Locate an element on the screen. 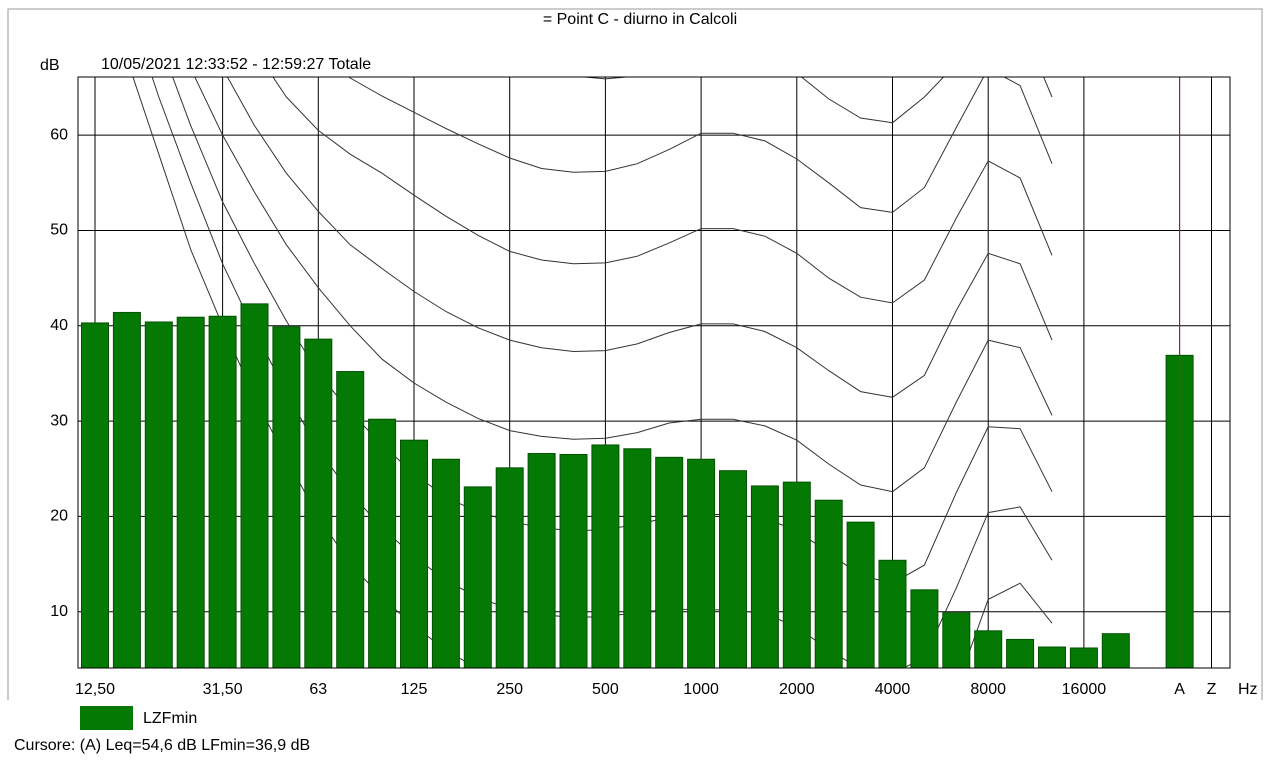 The width and height of the screenshot is (1271, 760). y-tick-label: 40 is located at coordinates (59, 325).